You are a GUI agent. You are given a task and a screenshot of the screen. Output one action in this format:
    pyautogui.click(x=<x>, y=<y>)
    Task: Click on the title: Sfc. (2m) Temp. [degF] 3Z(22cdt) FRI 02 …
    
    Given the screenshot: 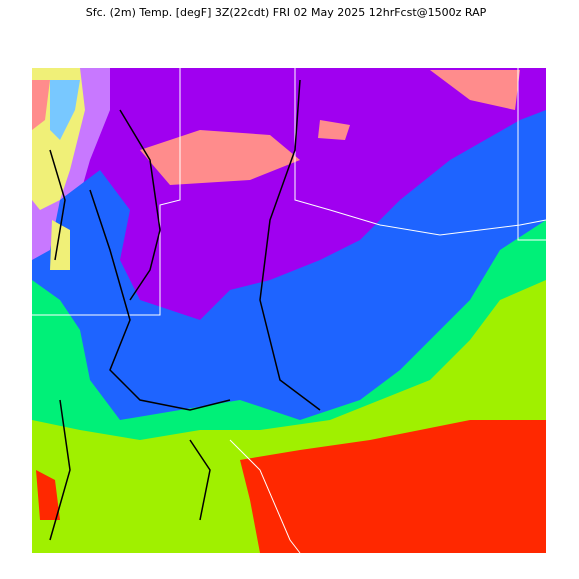 What is the action you would take?
    pyautogui.click(x=286, y=12)
    